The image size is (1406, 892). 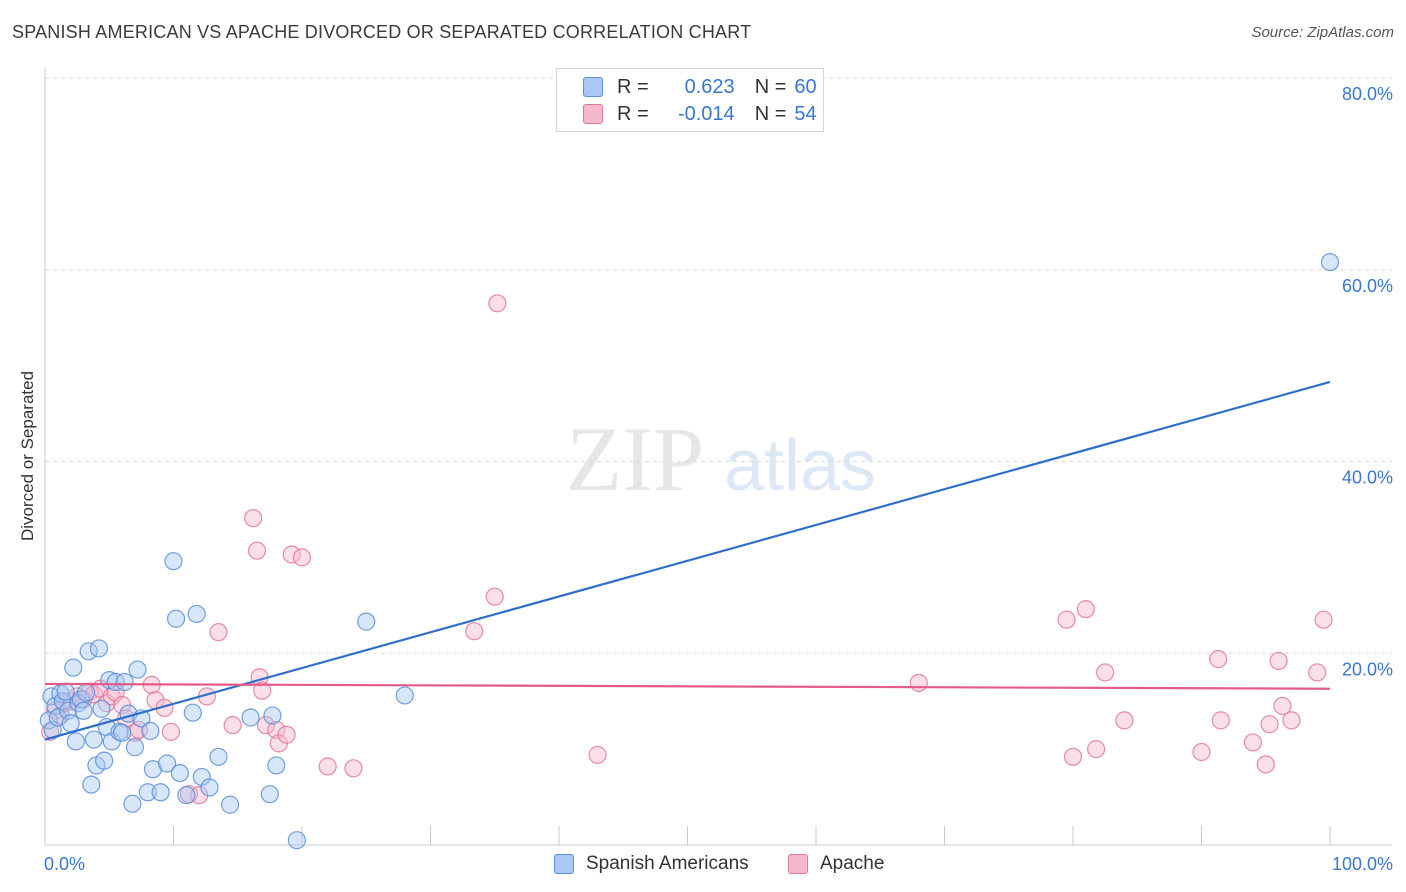 What do you see at coordinates (667, 863) in the screenshot?
I see `bottom-legend-label-spanish: Spanish Americans` at bounding box center [667, 863].